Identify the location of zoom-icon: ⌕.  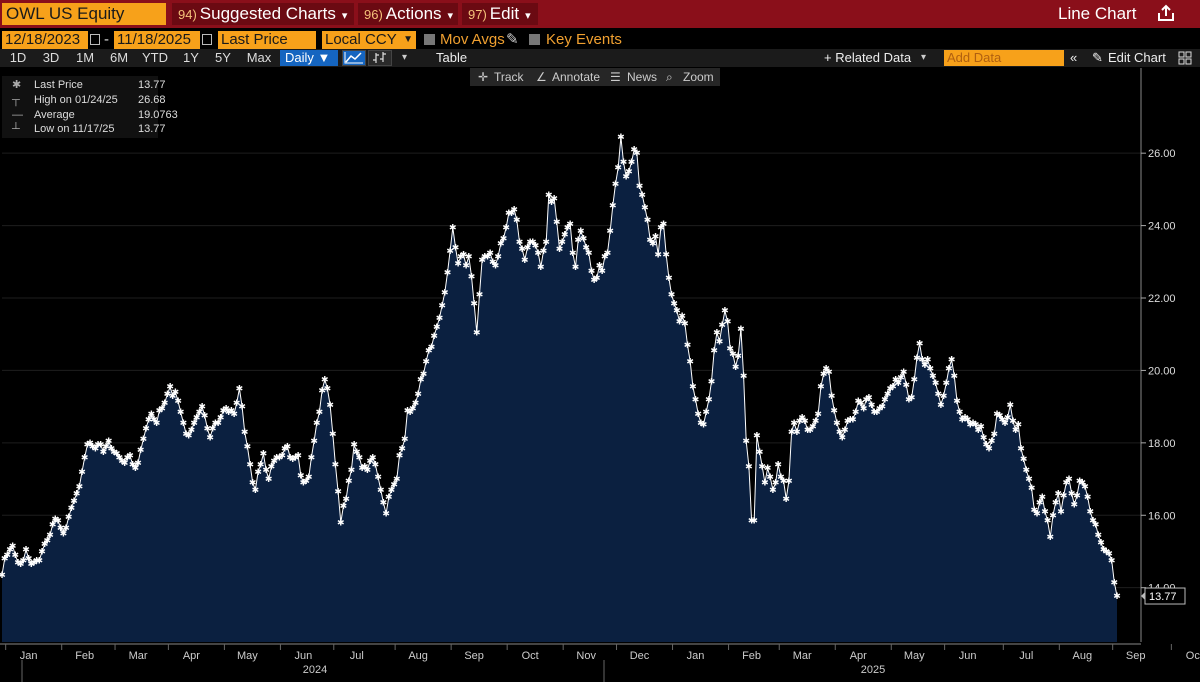
(669, 77).